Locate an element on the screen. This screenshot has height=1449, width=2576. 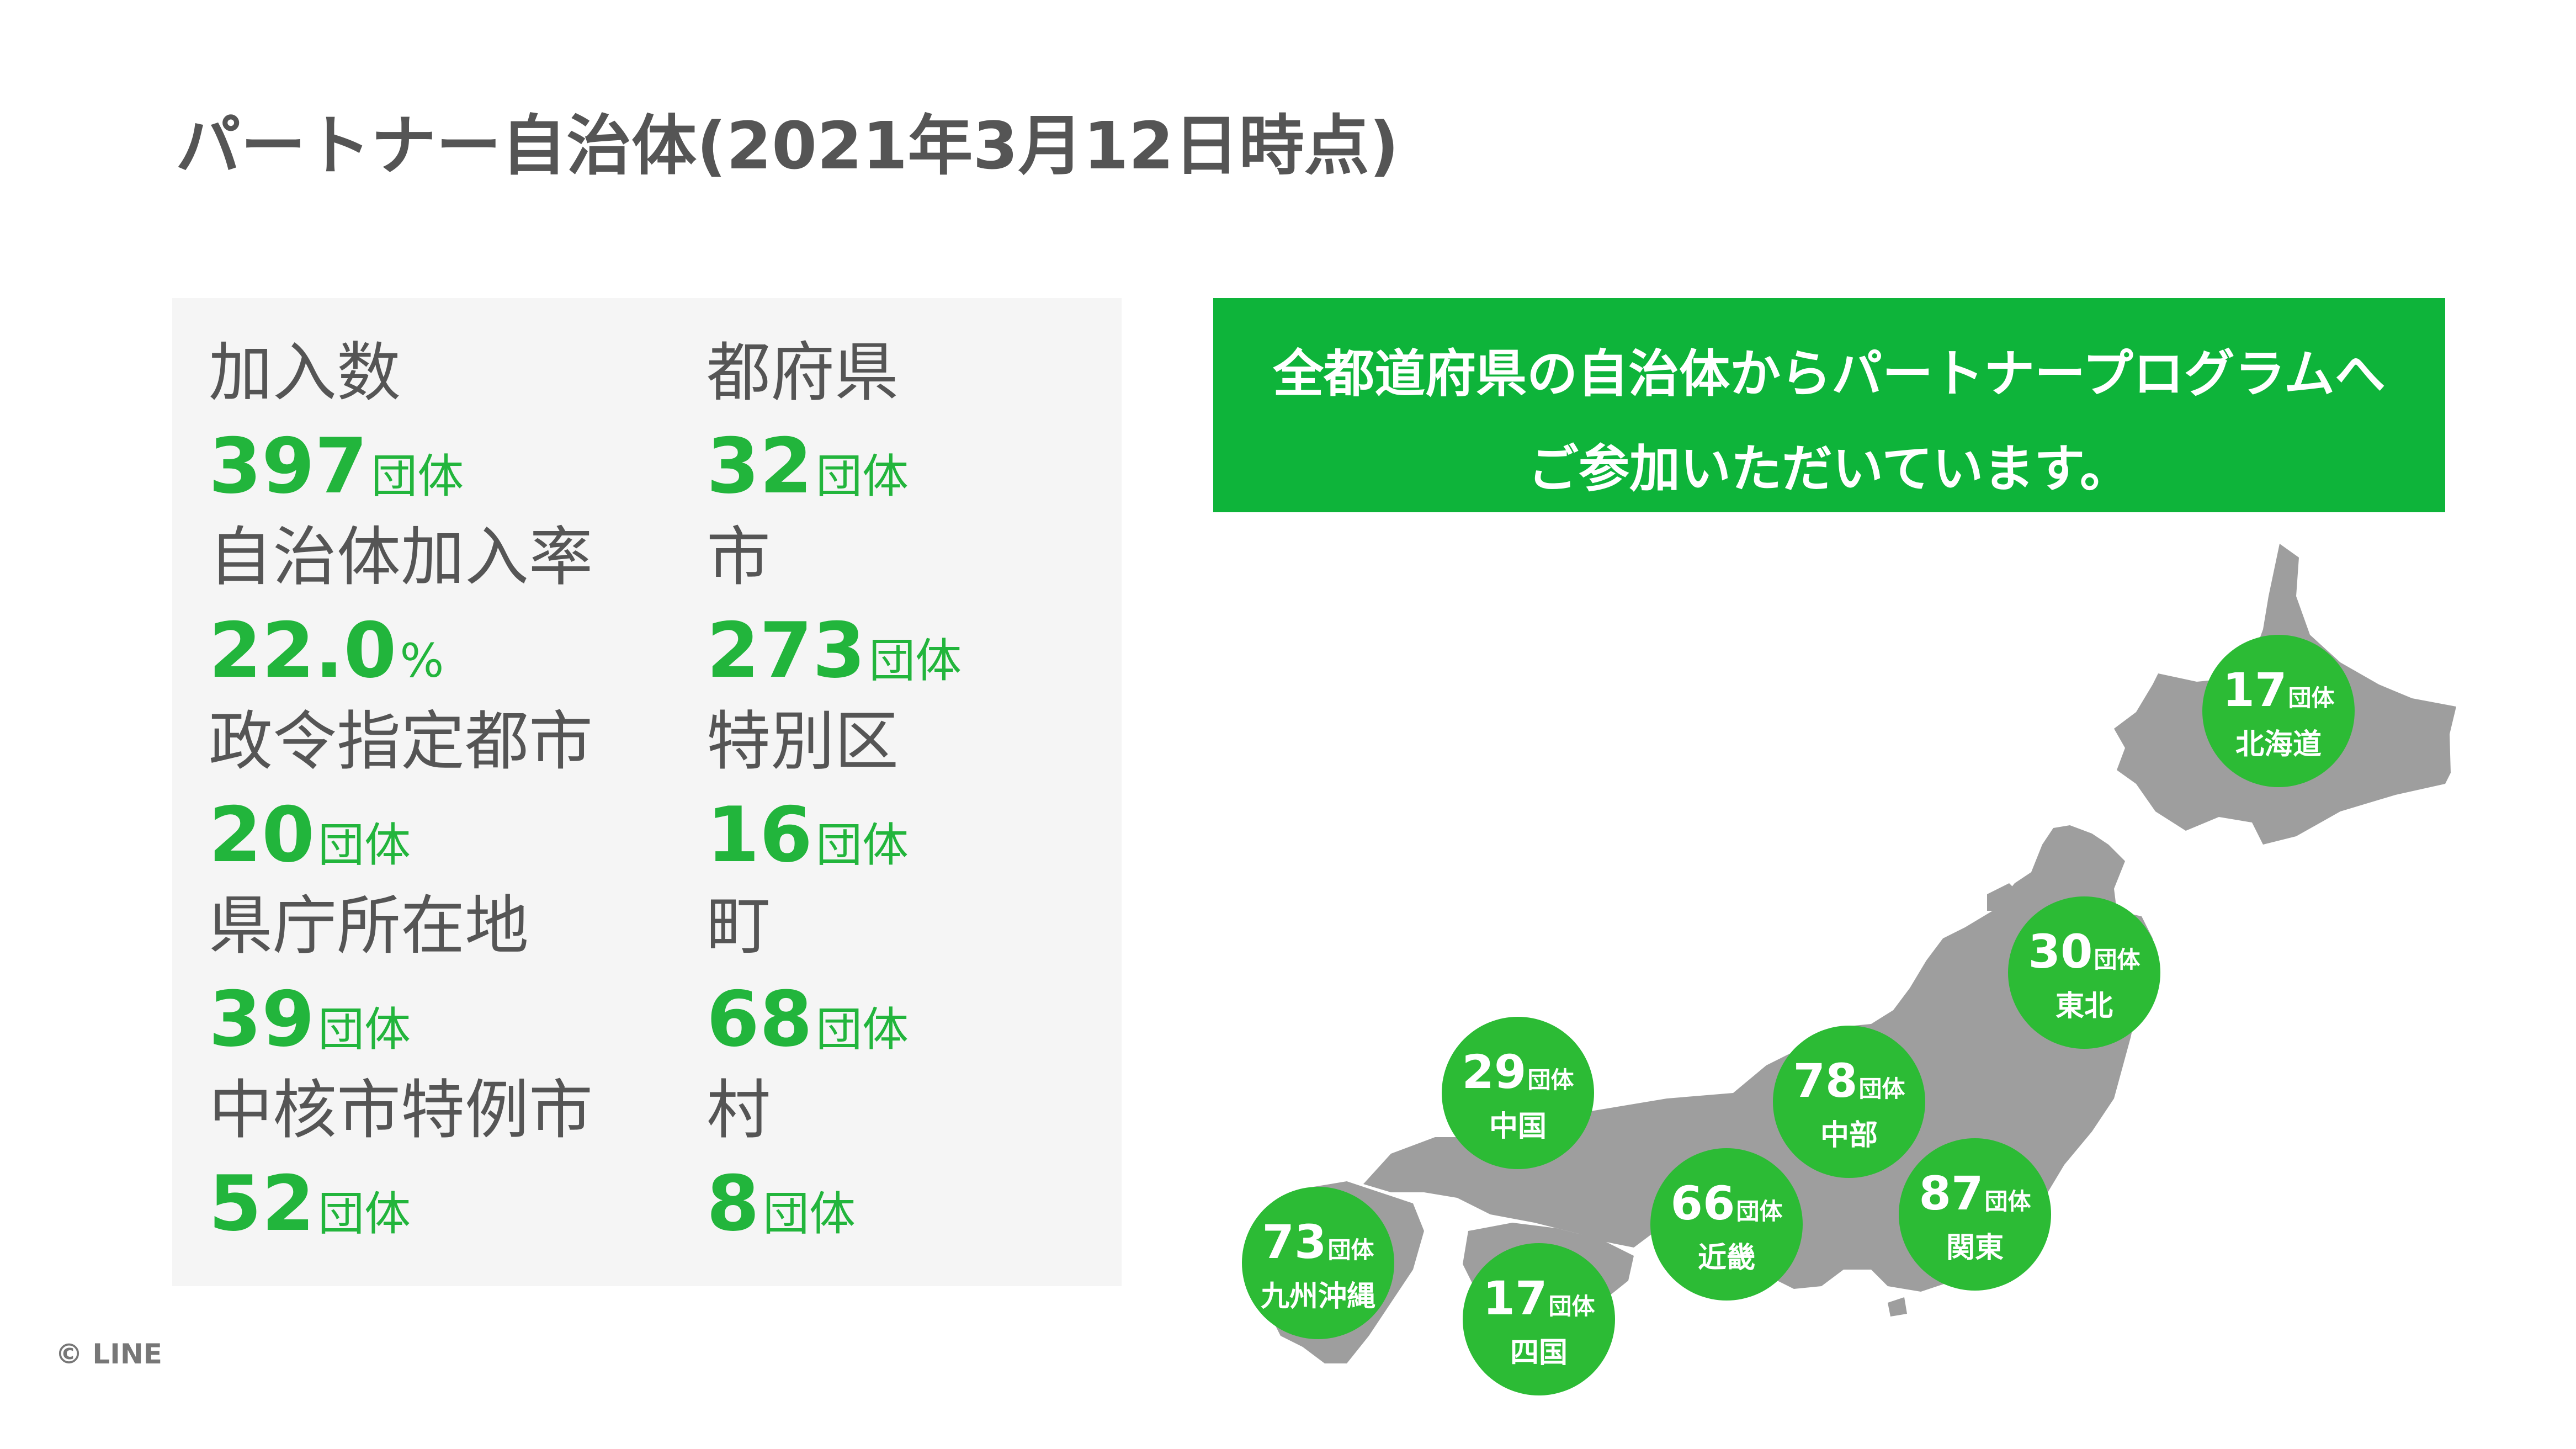
stat-value-special-wards: 16団体 is located at coordinates (808, 835).